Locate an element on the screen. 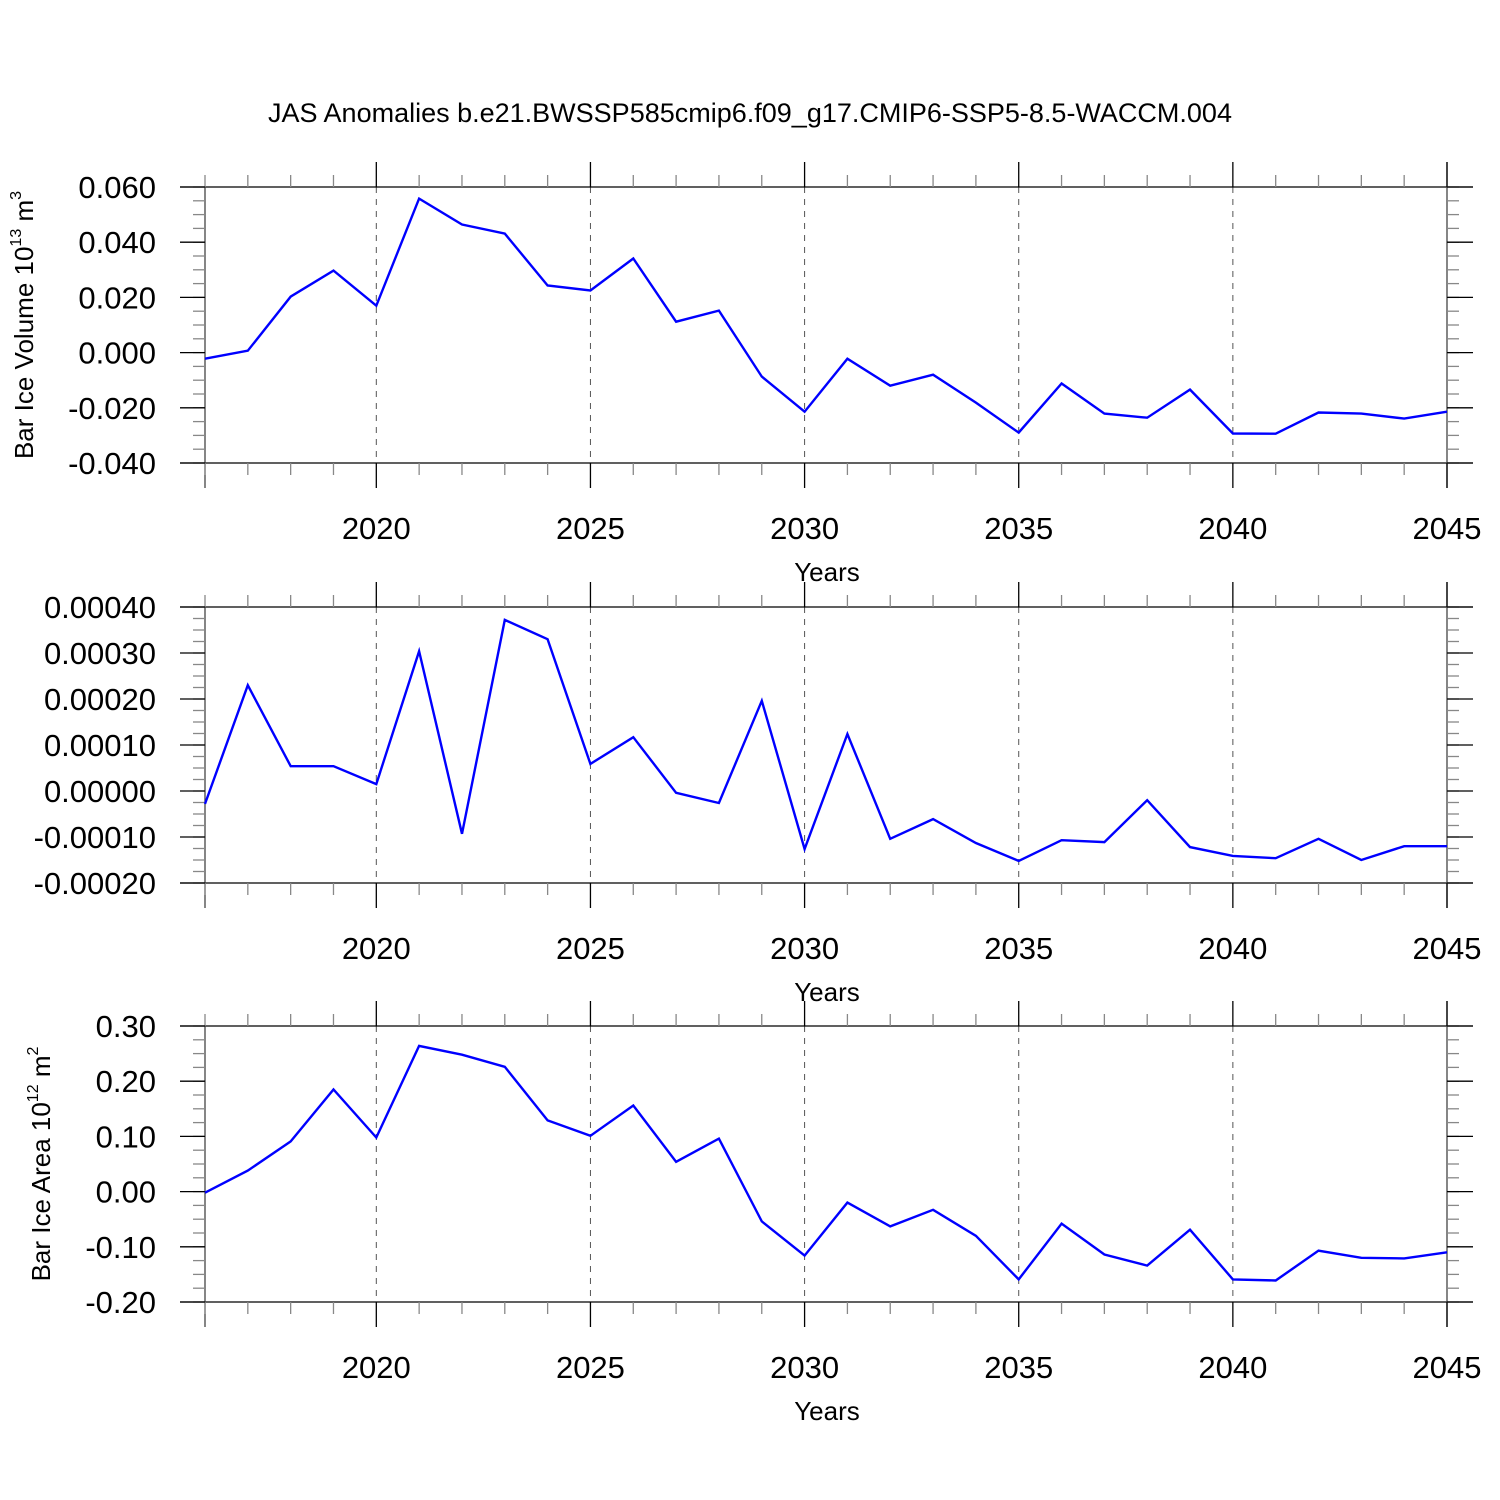  y-tick-label: 0.060 is located at coordinates (117, 187).